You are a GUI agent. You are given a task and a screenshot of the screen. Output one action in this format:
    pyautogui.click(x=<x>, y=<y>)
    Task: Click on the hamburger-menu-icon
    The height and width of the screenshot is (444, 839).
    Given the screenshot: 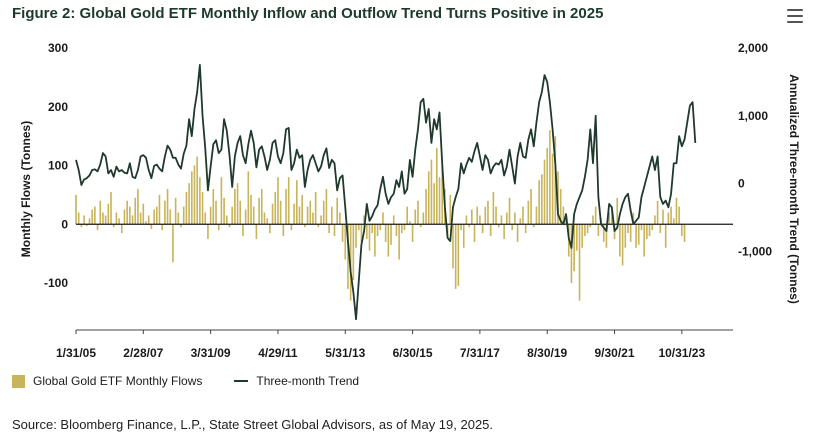 What is the action you would take?
    pyautogui.click(x=795, y=16)
    